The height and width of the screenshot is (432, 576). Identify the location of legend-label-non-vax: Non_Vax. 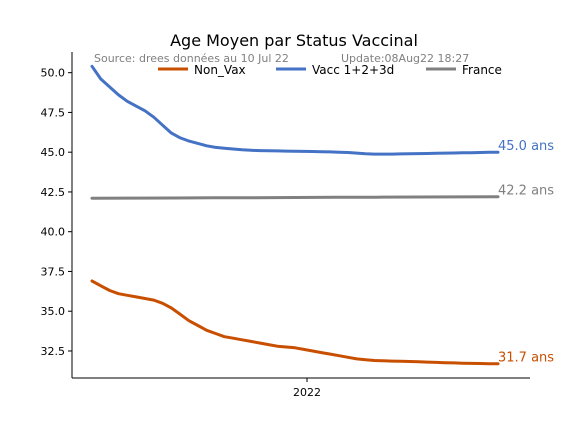
(220, 70).